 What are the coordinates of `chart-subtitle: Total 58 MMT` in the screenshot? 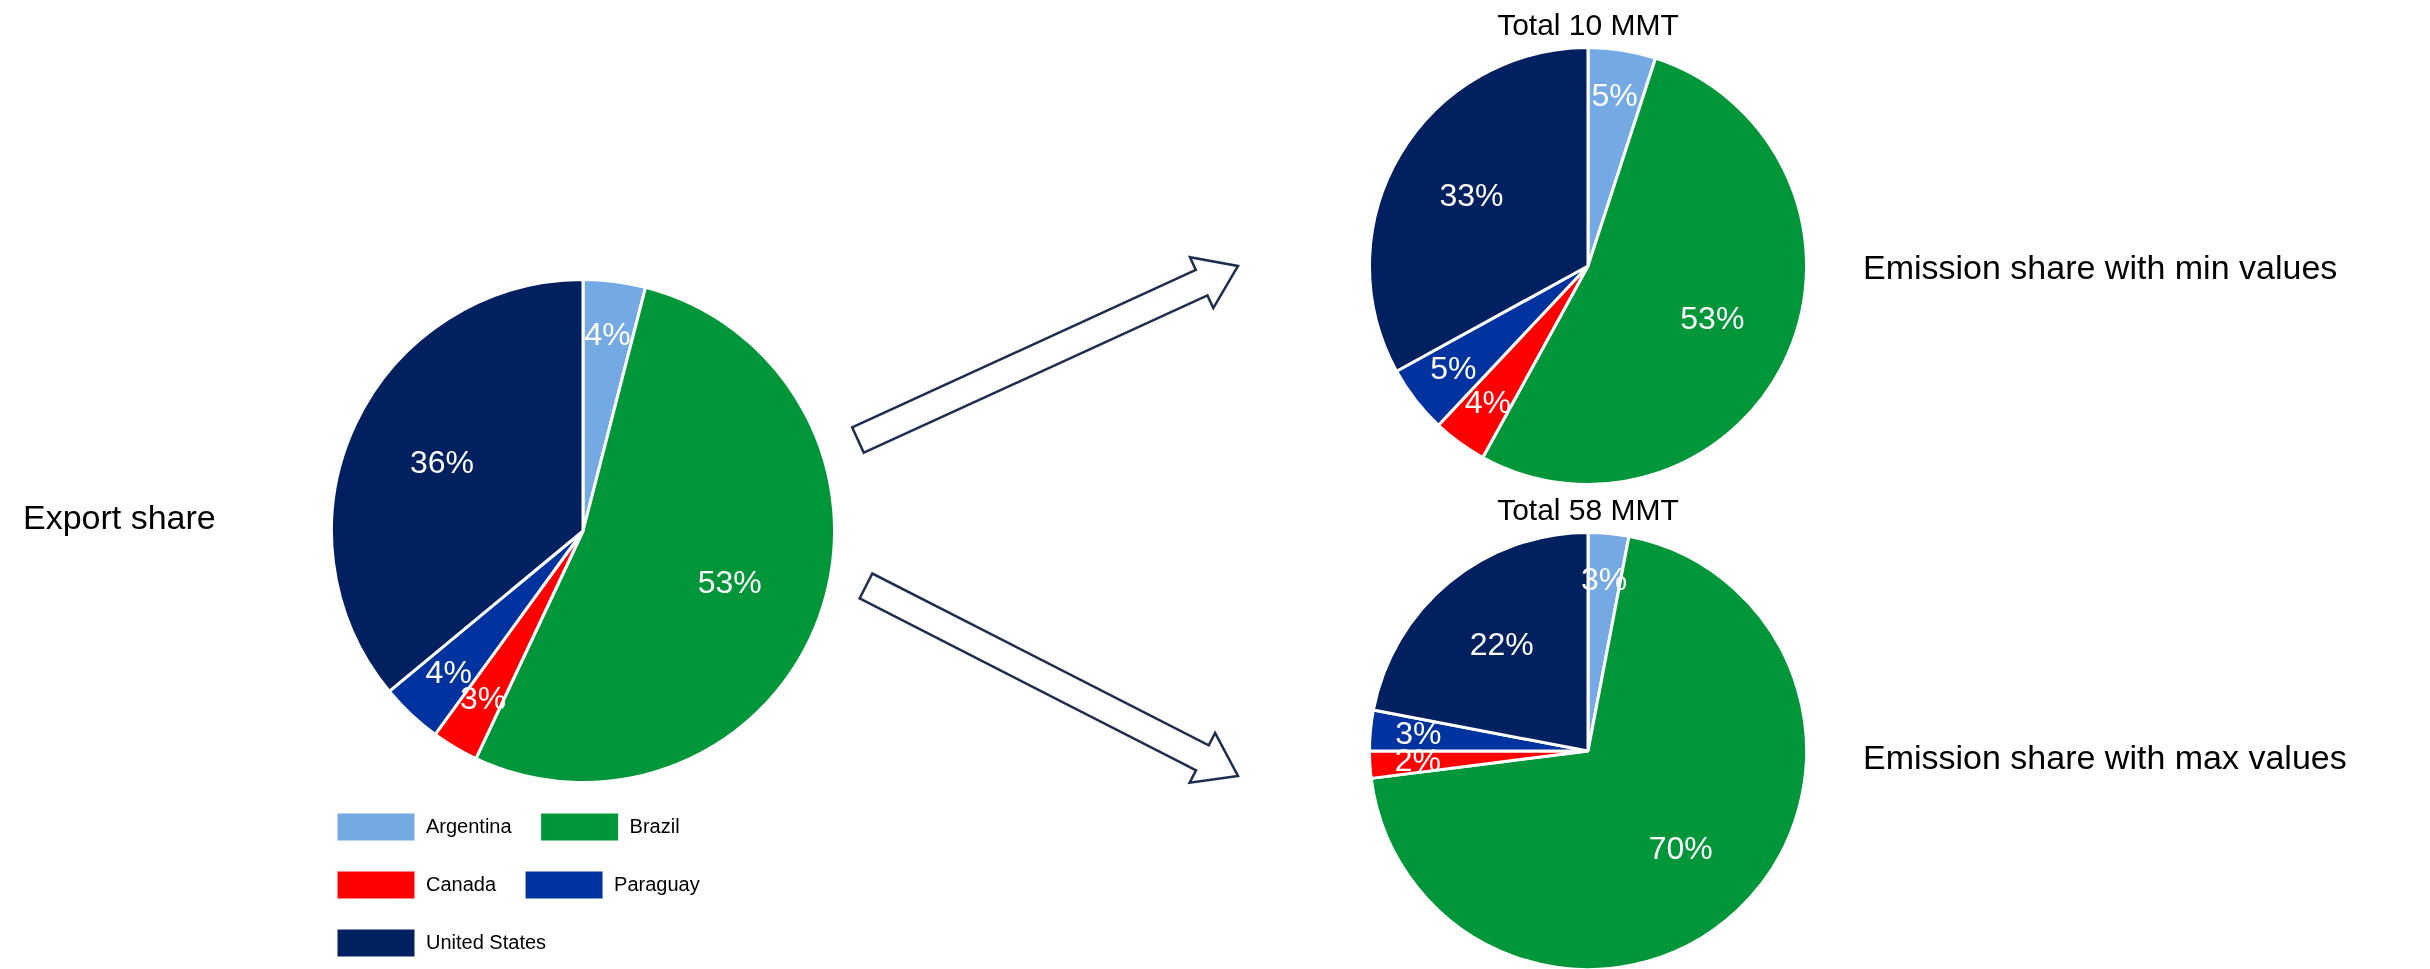 It's located at (1588, 510).